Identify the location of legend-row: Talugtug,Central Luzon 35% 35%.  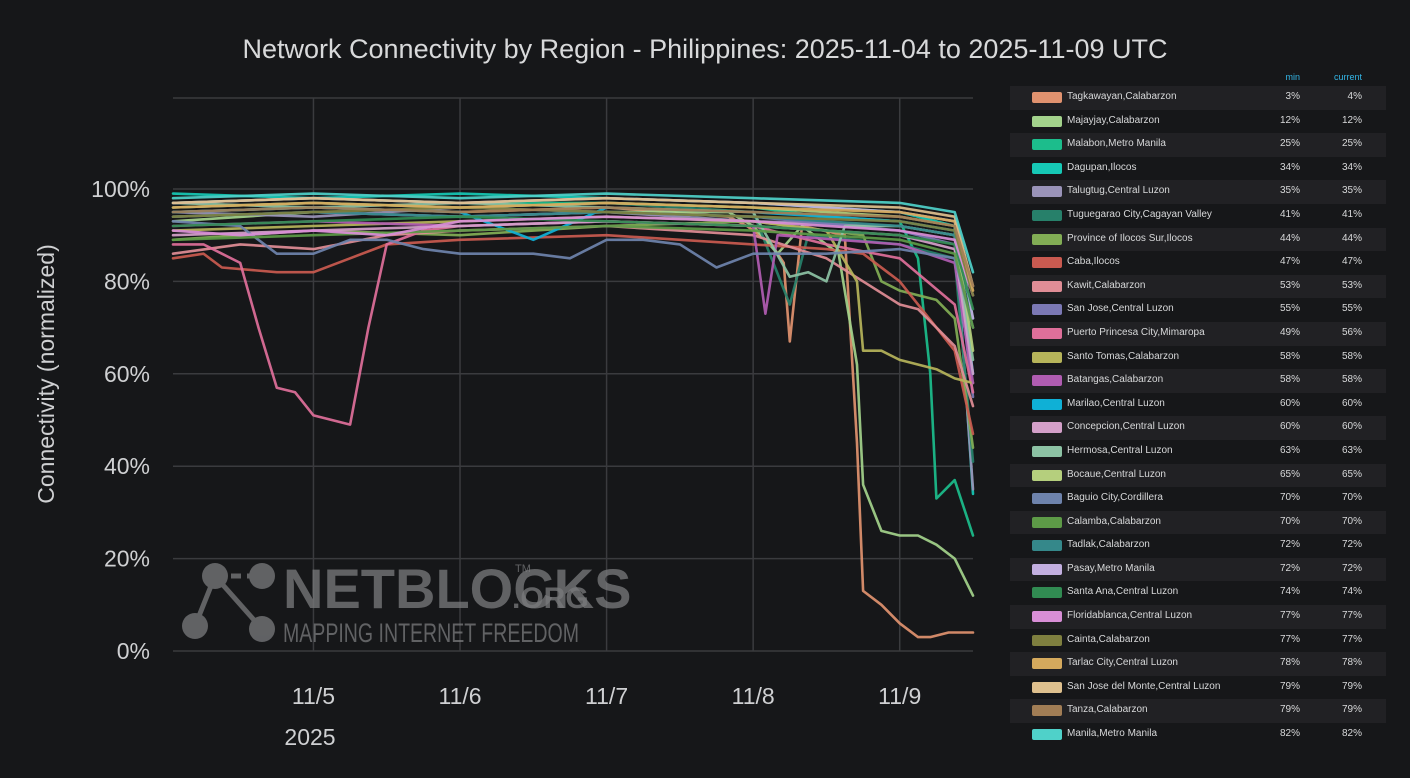
(1198, 192).